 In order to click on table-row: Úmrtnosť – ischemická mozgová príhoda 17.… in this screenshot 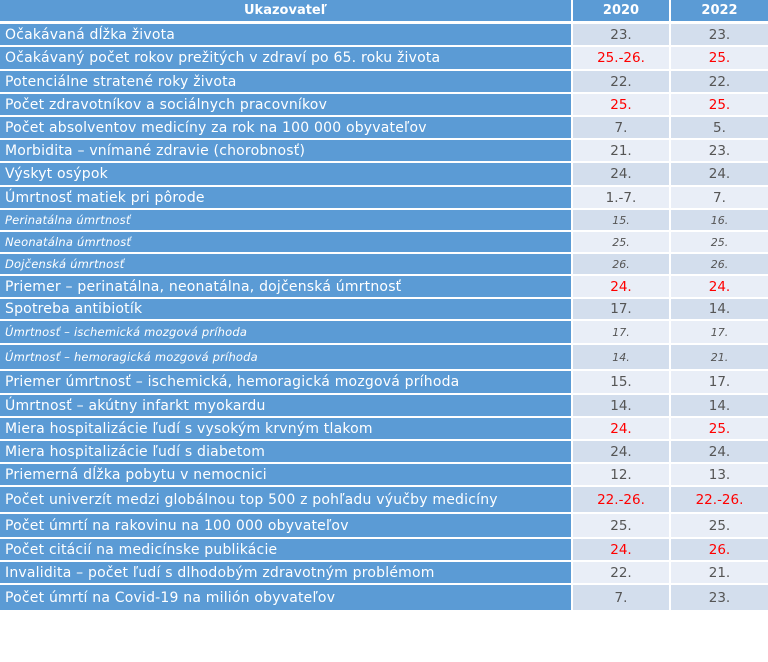, I will do `click(384, 333)`.